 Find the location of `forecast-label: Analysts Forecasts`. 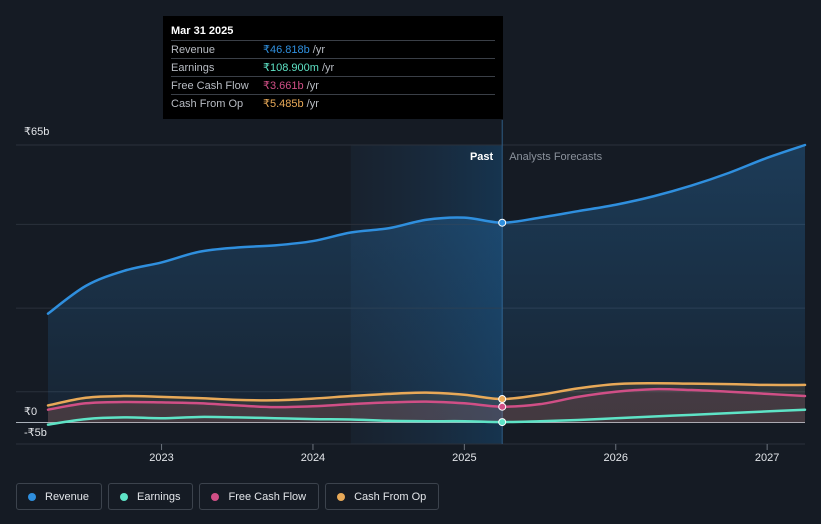

forecast-label: Analysts Forecasts is located at coordinates (555, 157).